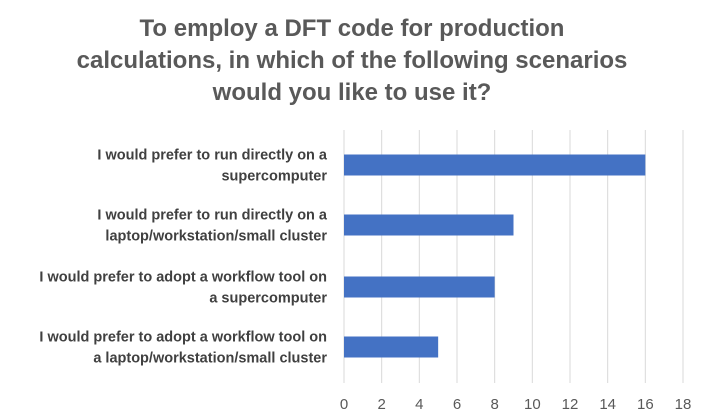  I want to click on x-tick-label: 10, so click(532, 404).